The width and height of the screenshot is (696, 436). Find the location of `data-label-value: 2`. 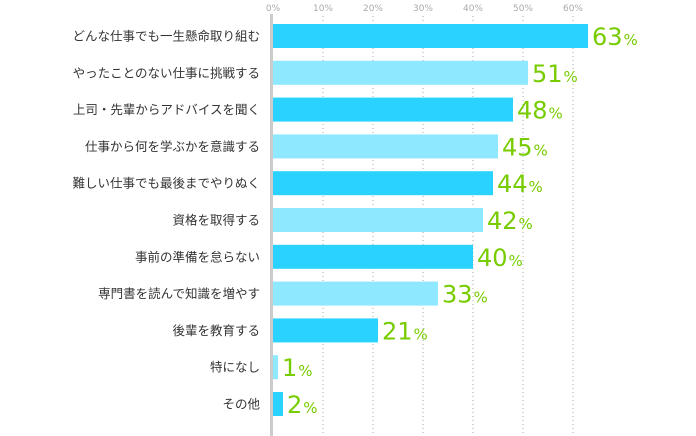

data-label-value: 2 is located at coordinates (294, 405).